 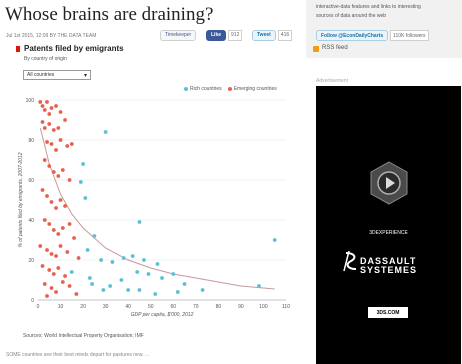 What do you see at coordinates (173, 307) in the screenshot?
I see `x-tick-label: 60` at bounding box center [173, 307].